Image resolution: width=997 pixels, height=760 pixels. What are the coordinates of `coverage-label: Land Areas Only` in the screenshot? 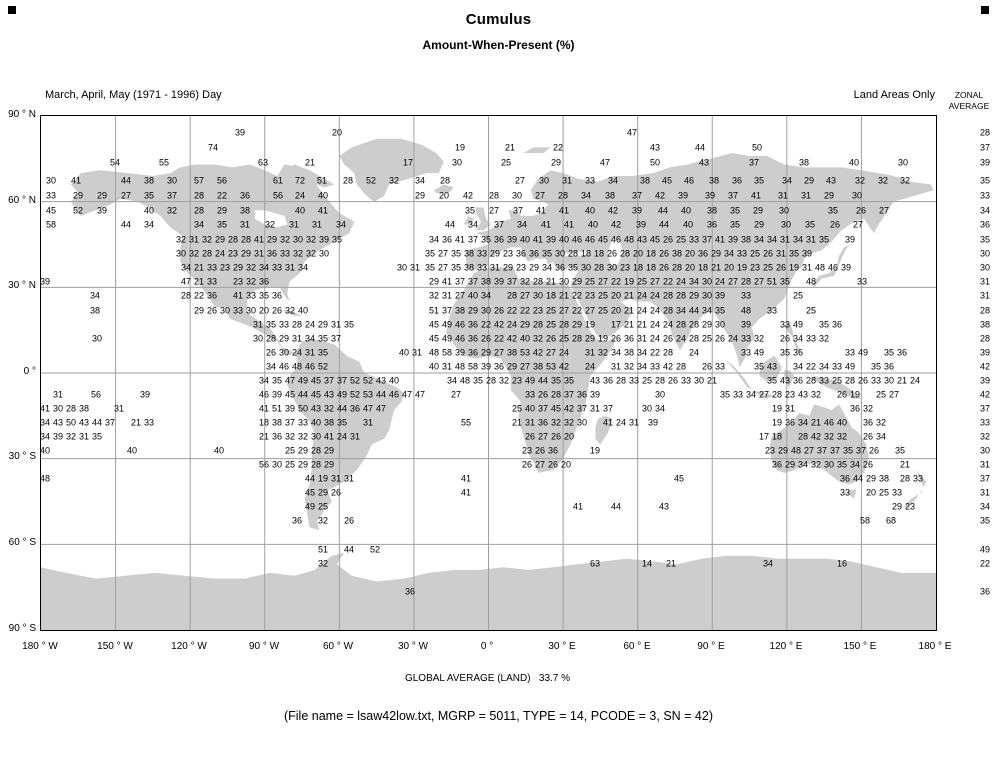 It's located at (894, 95).